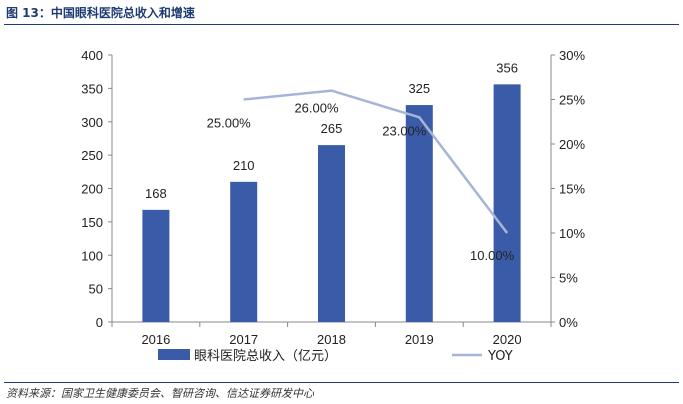 The image size is (683, 404). I want to click on y-right-tick-label: 5%, so click(568, 278).